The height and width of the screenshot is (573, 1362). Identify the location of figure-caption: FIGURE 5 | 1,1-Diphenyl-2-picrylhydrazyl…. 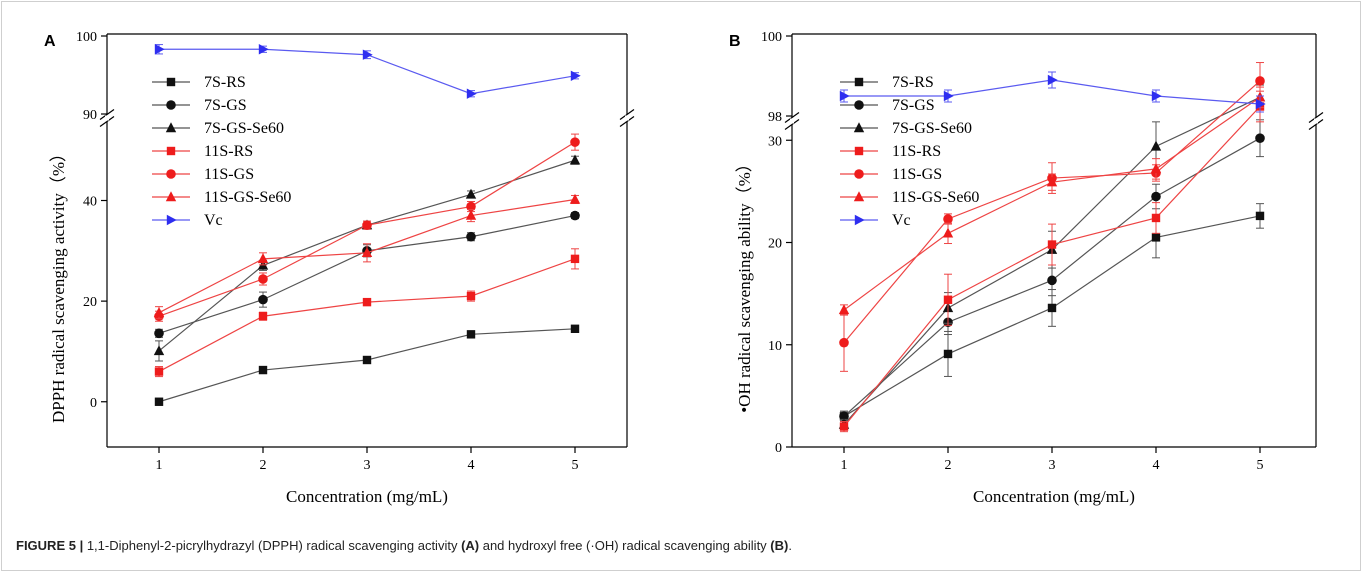
(404, 545).